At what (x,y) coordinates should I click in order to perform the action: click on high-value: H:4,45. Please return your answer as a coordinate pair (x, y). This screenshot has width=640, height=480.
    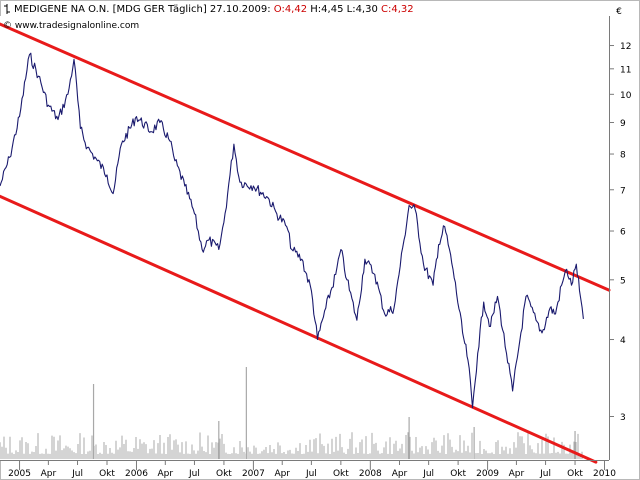
    Looking at the image, I should click on (326, 9).